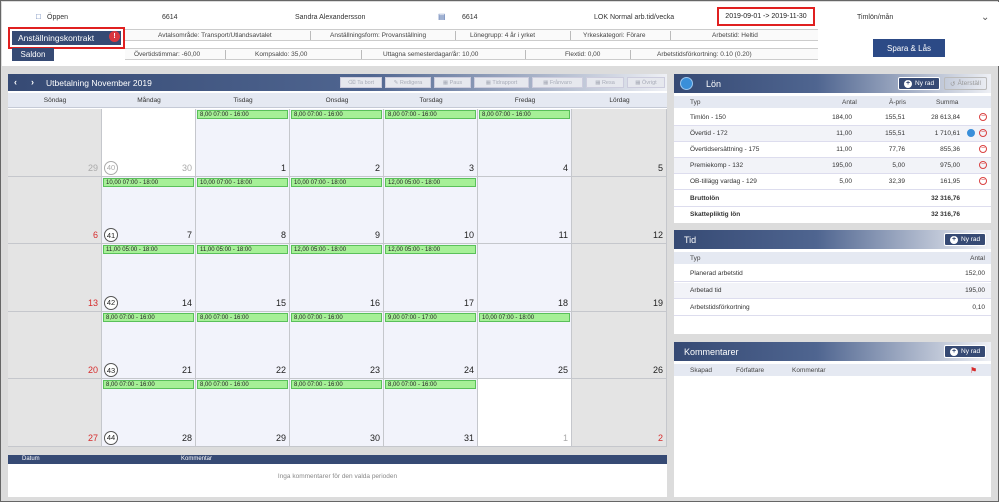  What do you see at coordinates (686, 83) in the screenshot?
I see `salary-status-icon` at bounding box center [686, 83].